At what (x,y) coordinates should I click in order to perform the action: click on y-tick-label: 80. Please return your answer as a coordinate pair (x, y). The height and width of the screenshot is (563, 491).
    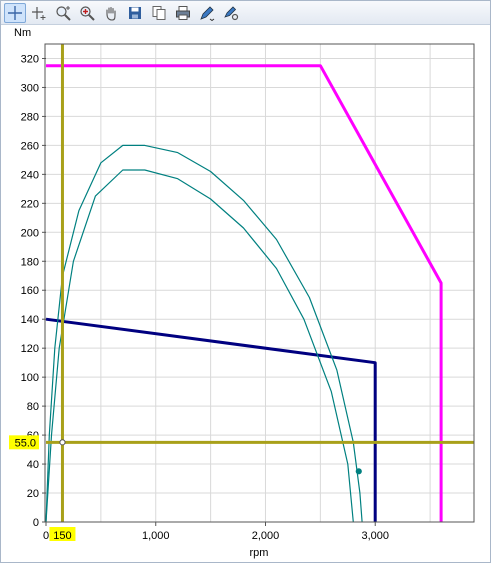
    Looking at the image, I should click on (33, 407).